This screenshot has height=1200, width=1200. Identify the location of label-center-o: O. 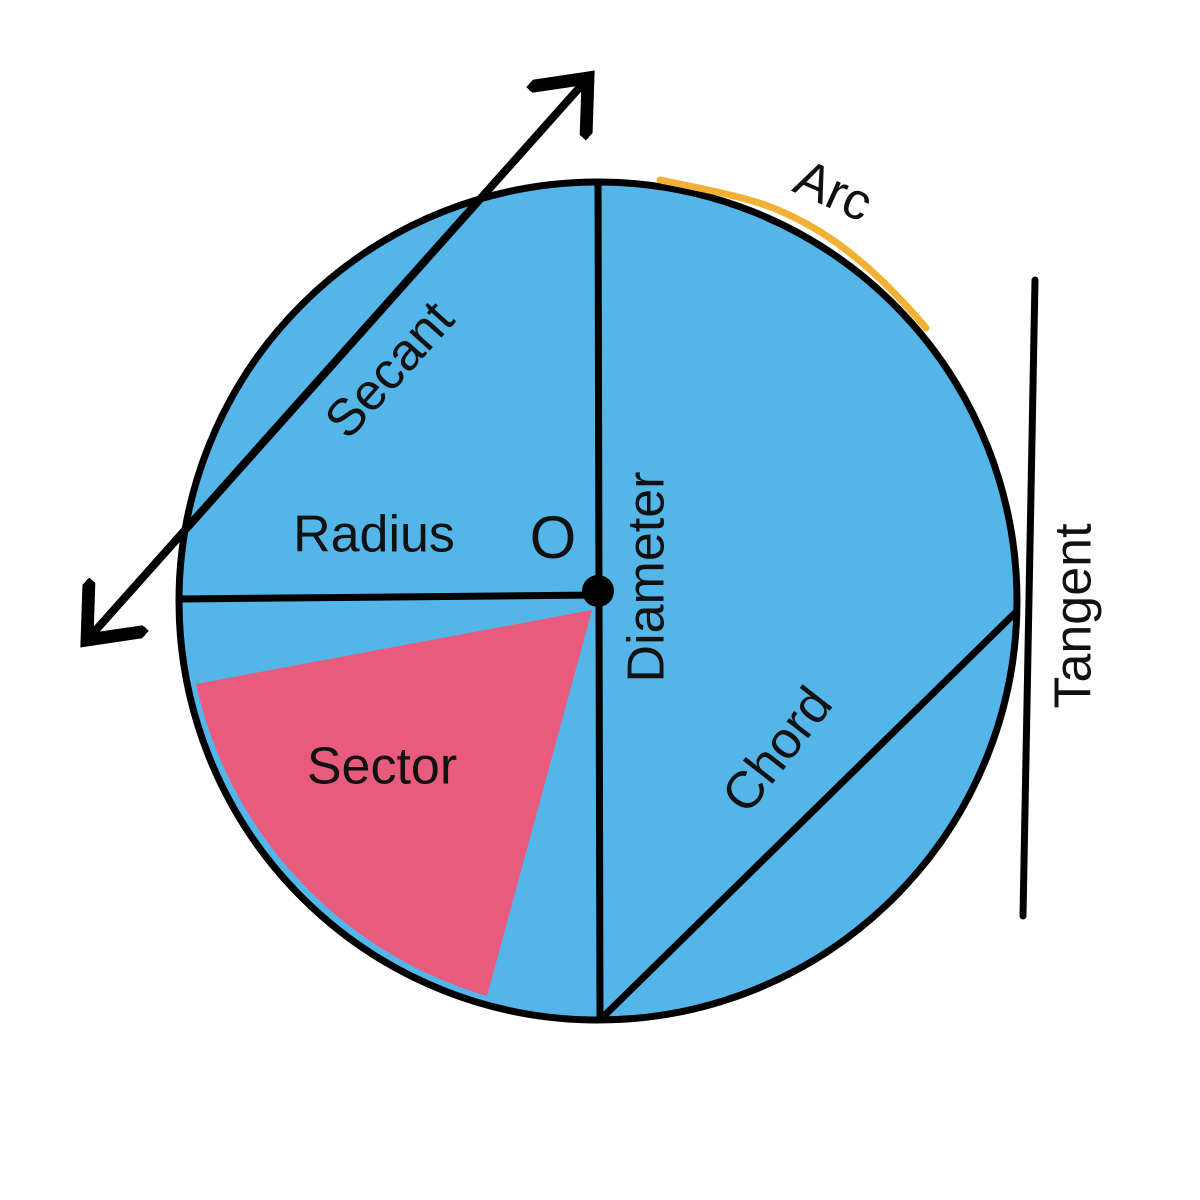
(553, 537).